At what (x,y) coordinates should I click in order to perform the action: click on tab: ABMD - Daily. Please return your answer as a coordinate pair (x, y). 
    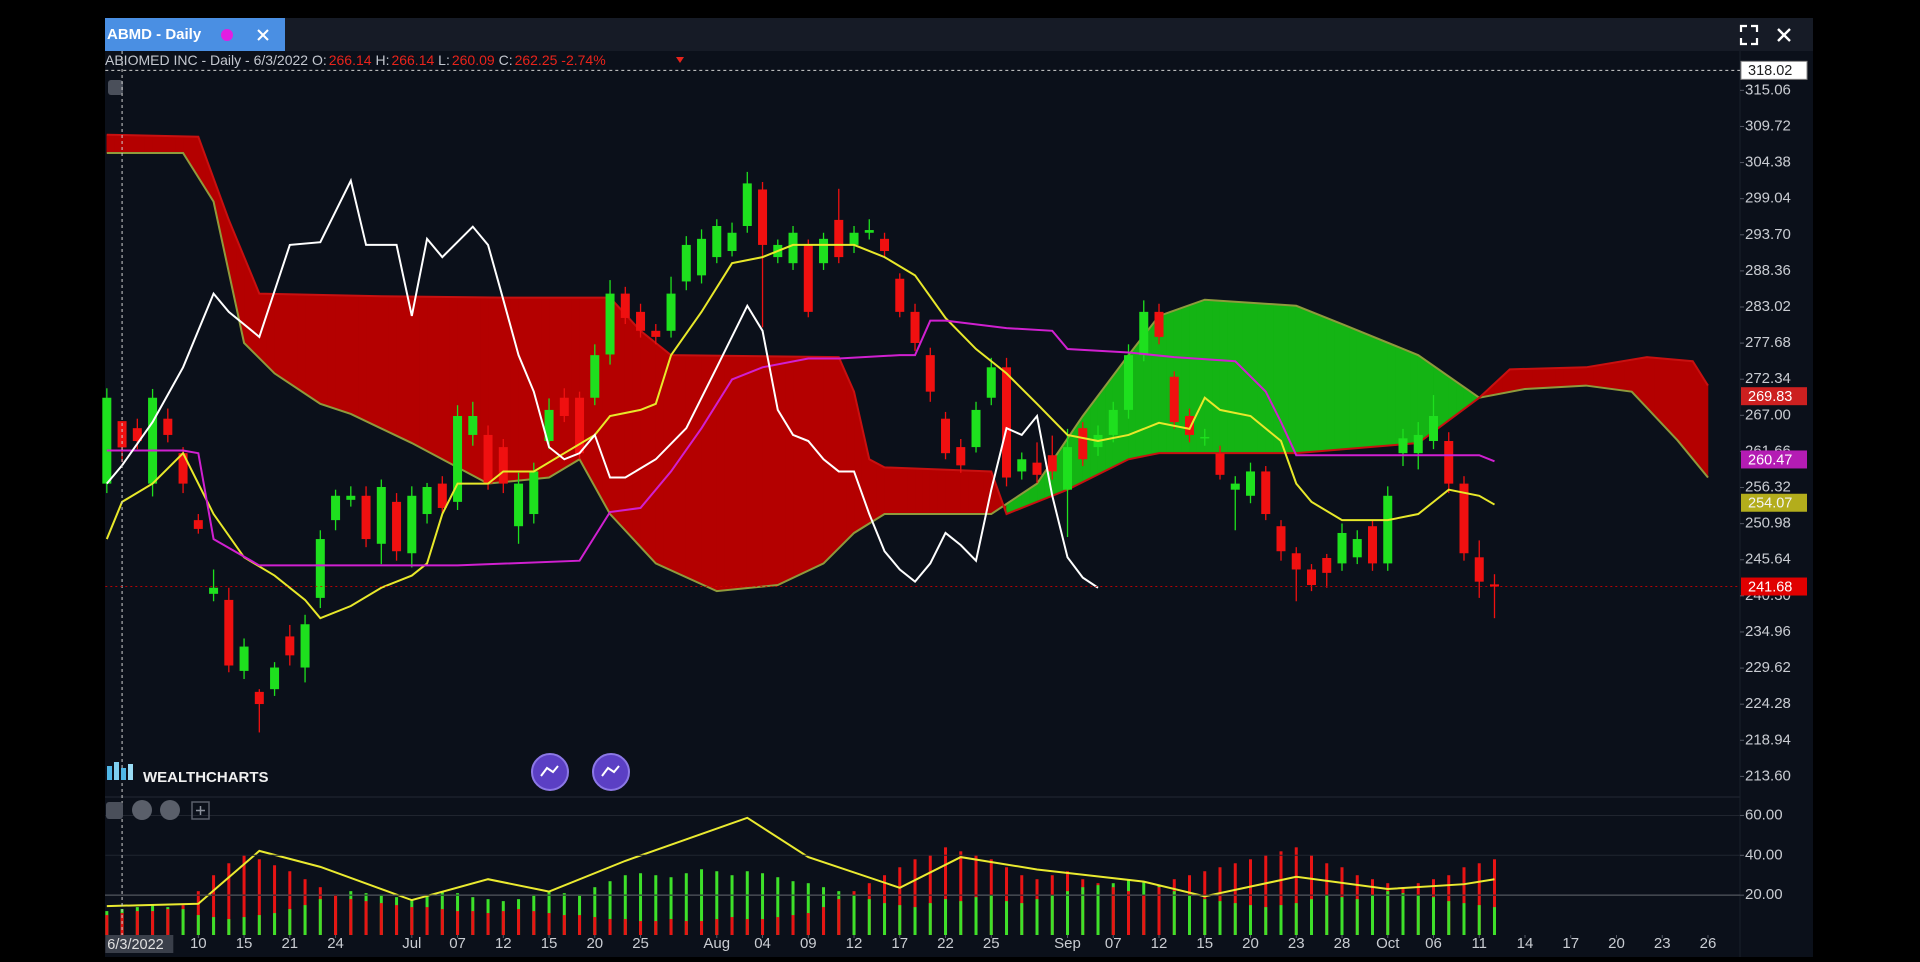
    Looking at the image, I should click on (195, 34).